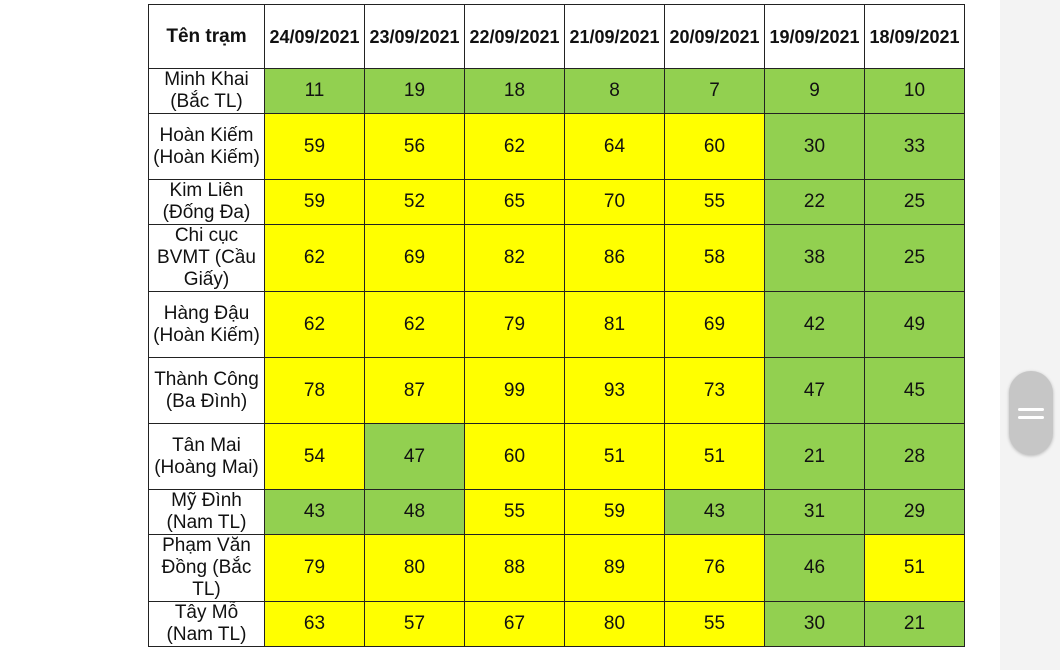 This screenshot has height=670, width=1060. Describe the element at coordinates (206, 36) in the screenshot. I see `station-column-header: Tên trạm` at that location.